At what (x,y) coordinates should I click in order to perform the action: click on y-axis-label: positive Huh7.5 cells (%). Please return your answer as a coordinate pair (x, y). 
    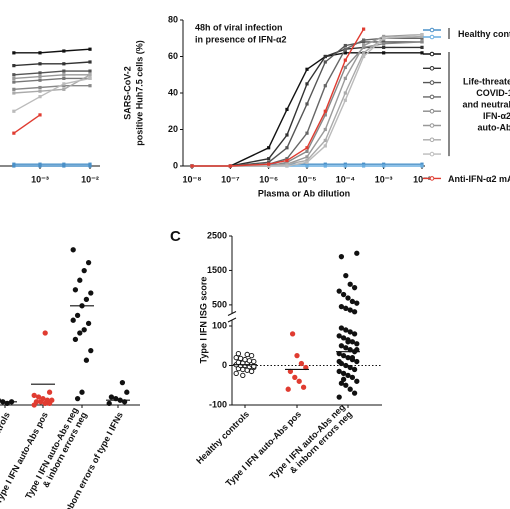
    Looking at the image, I should click on (139, 93).